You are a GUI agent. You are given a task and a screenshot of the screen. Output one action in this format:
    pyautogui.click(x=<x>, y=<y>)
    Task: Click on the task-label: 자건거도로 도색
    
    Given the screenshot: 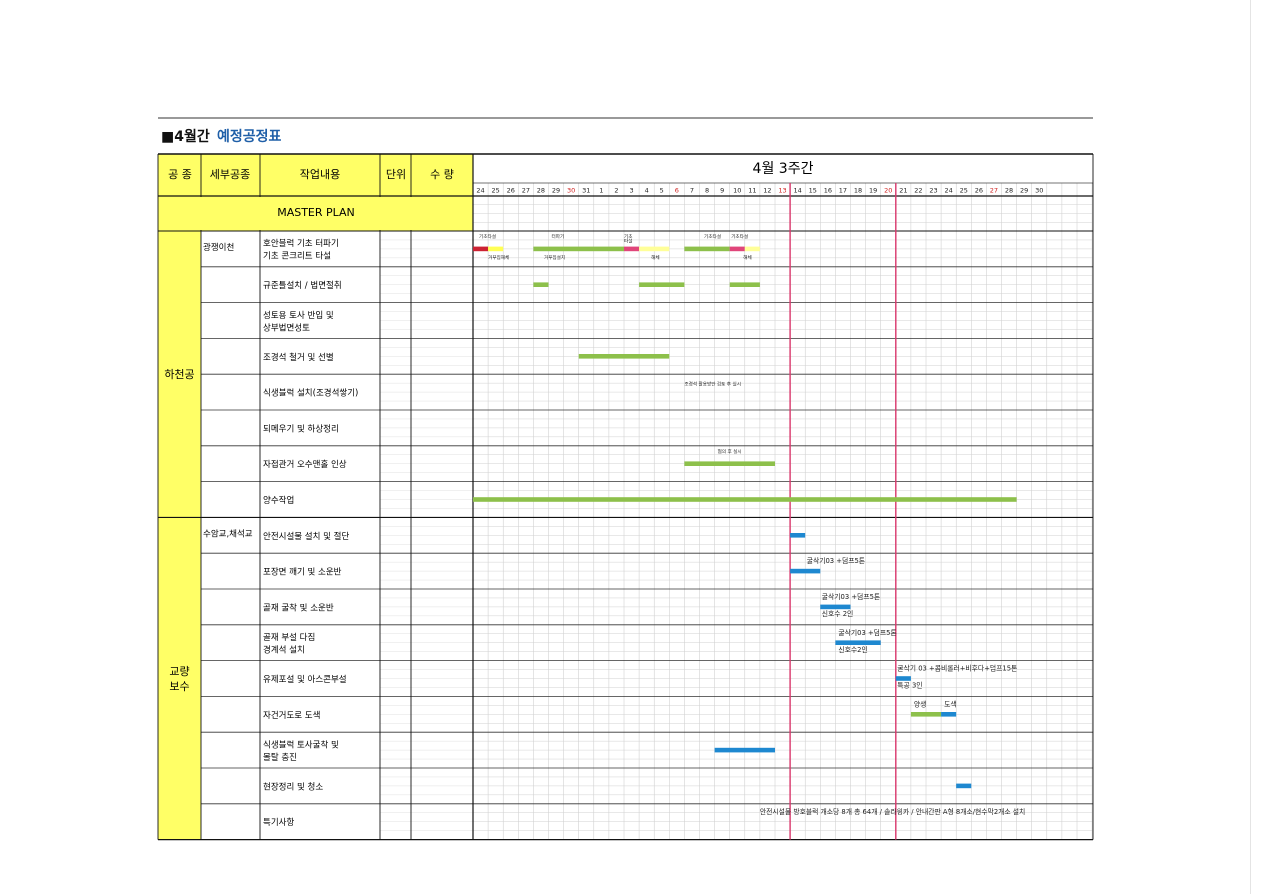 What is the action you would take?
    pyautogui.click(x=291, y=715)
    